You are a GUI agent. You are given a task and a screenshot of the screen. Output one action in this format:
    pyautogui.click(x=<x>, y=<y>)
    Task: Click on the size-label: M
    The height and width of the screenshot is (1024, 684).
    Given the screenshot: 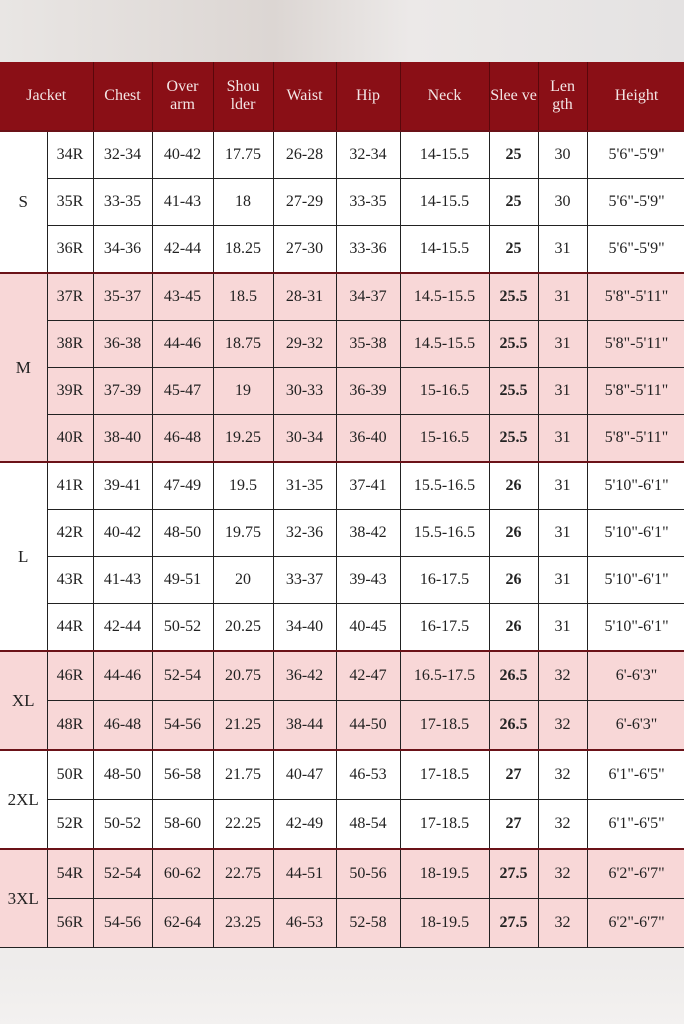 What is the action you would take?
    pyautogui.click(x=24, y=367)
    